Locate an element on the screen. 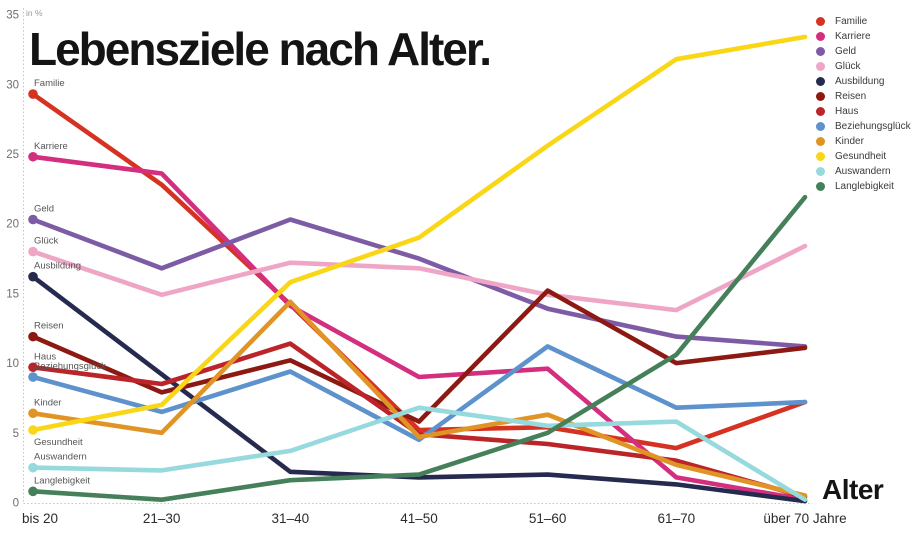 The height and width of the screenshot is (533, 915). y-tick-label-0: 0 is located at coordinates (16, 504).